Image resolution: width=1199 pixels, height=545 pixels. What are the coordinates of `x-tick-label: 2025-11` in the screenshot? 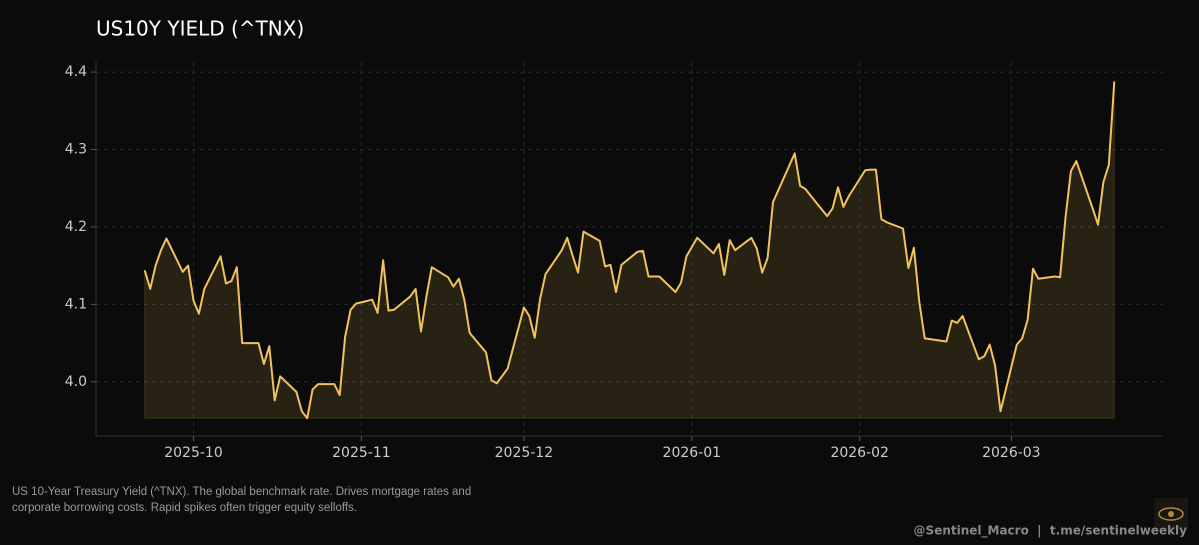 It's located at (361, 453).